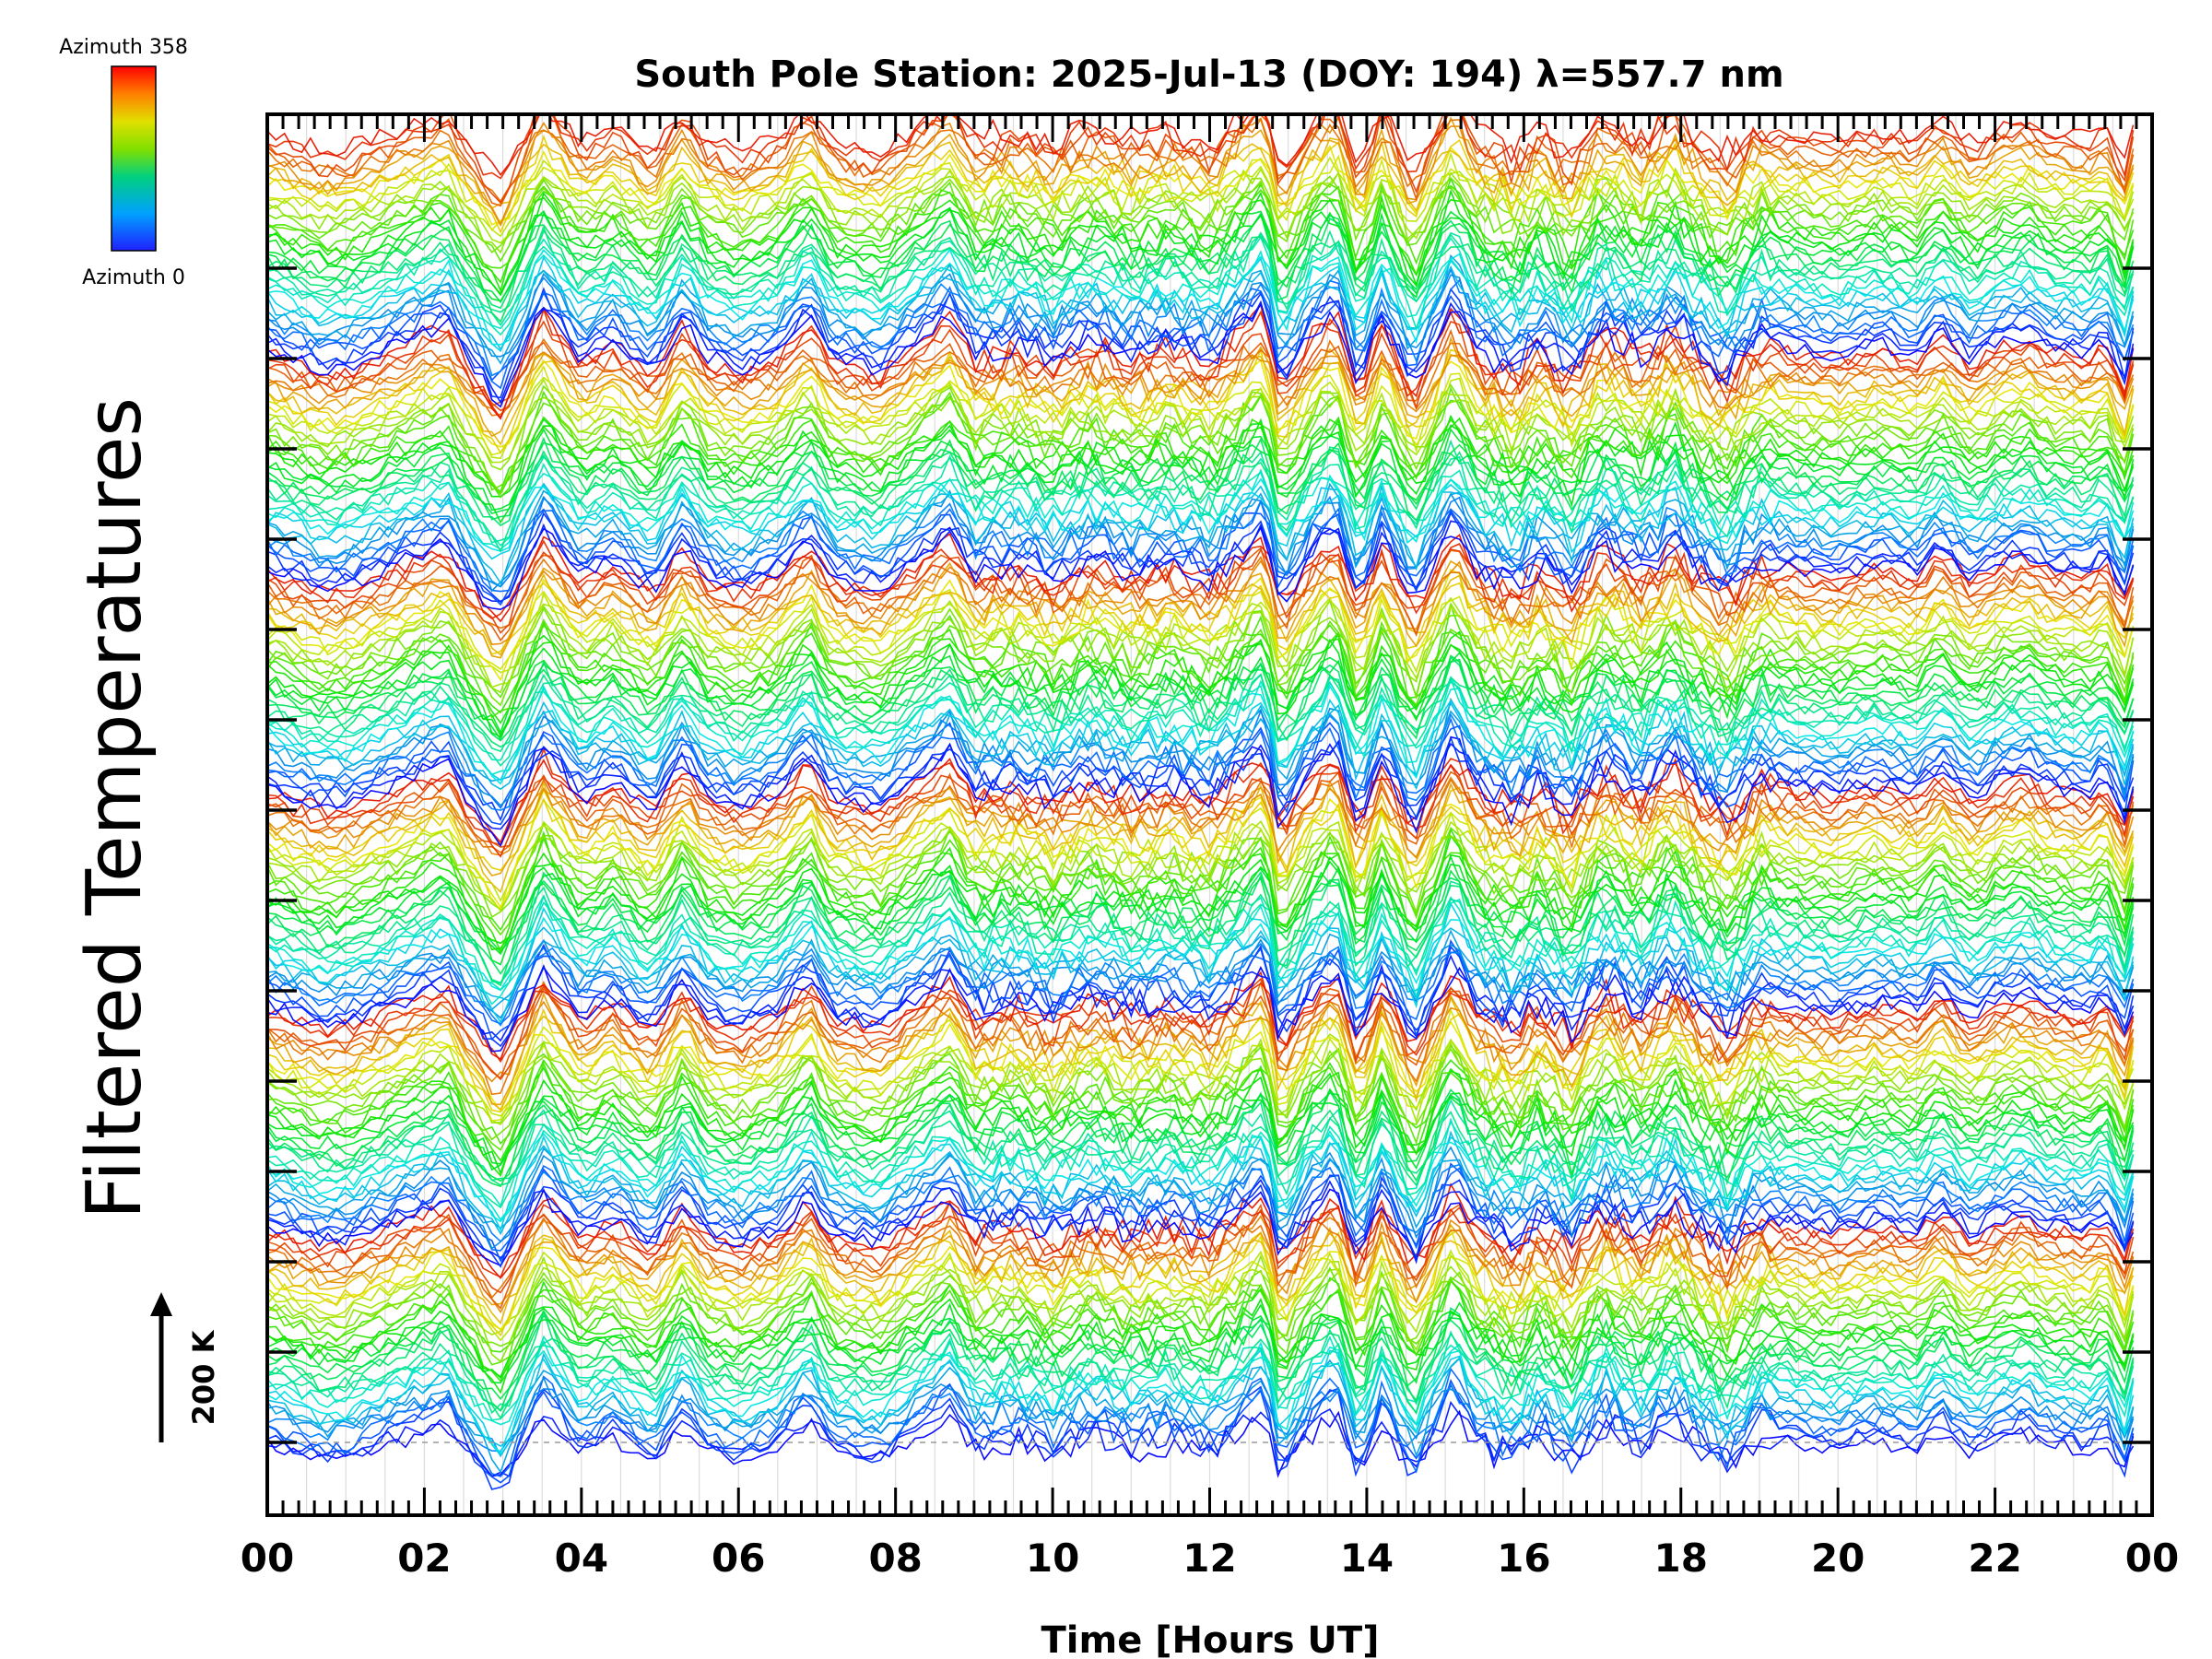 The height and width of the screenshot is (1659, 2212). What do you see at coordinates (1209, 1558) in the screenshot?
I see `x-tick-label: 12` at bounding box center [1209, 1558].